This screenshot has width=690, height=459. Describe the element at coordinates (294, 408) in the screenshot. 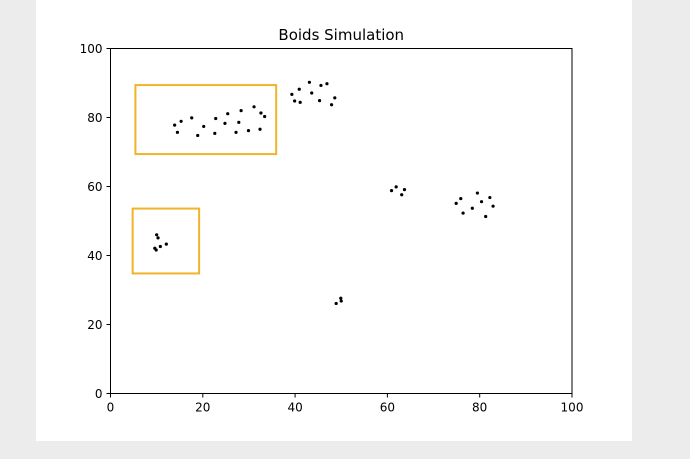

I see `x-tick-label: 40` at that location.